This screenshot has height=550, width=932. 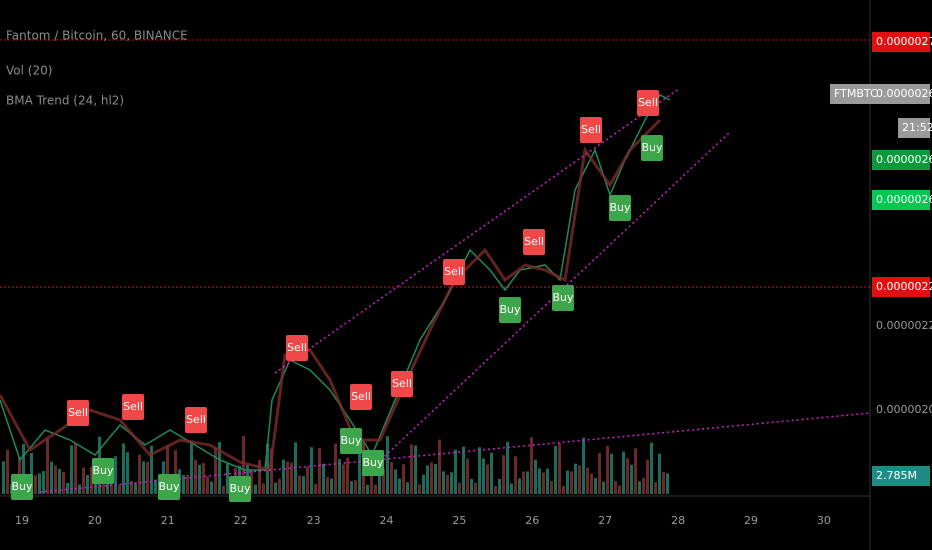 What do you see at coordinates (314, 520) in the screenshot?
I see `time-tick: 23` at bounding box center [314, 520].